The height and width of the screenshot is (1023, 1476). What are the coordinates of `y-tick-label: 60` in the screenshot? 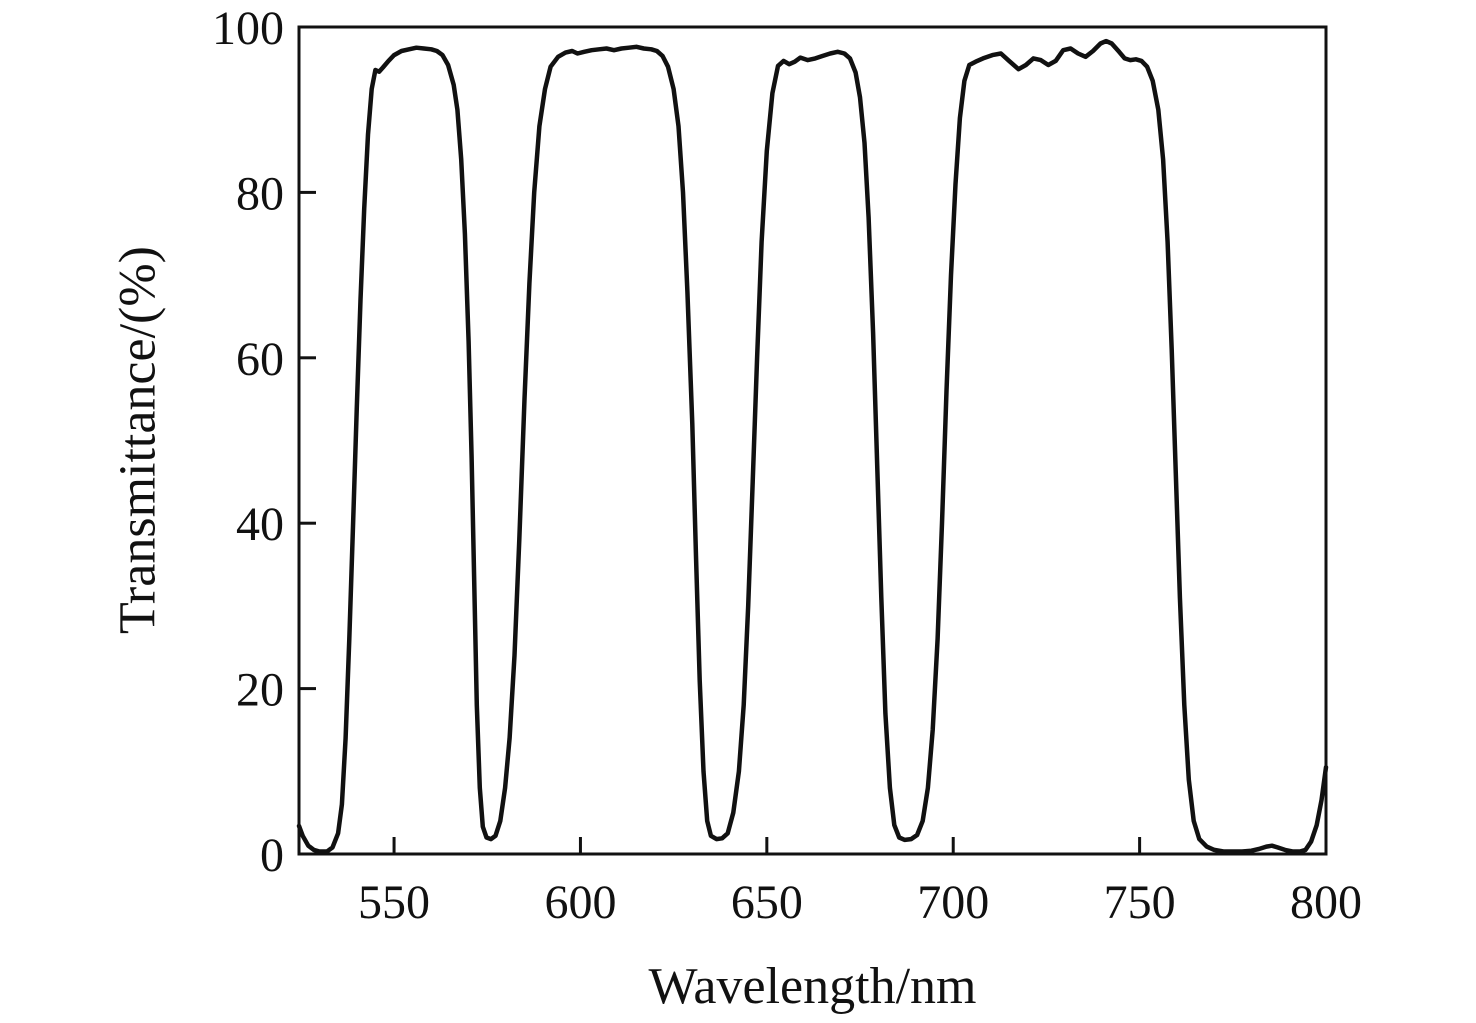 It's located at (260, 359).